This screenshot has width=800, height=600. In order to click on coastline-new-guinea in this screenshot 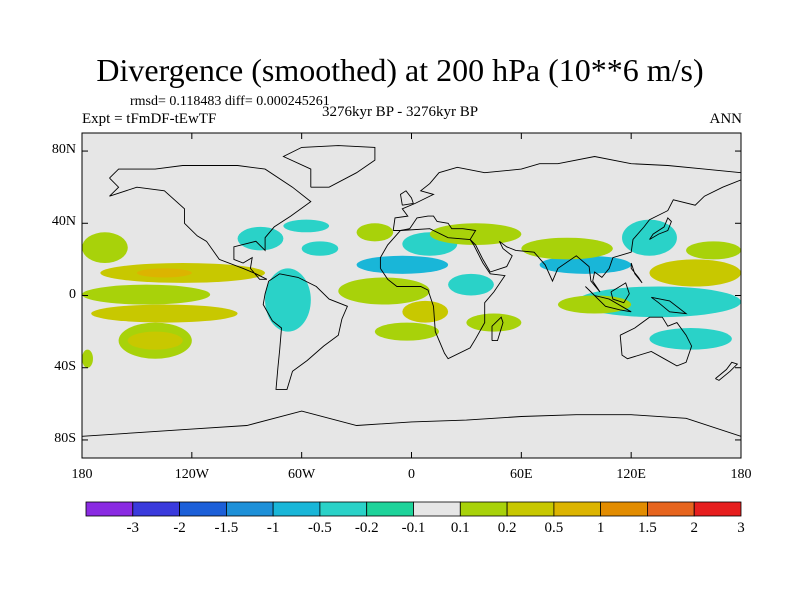, I will do `click(669, 305)`.